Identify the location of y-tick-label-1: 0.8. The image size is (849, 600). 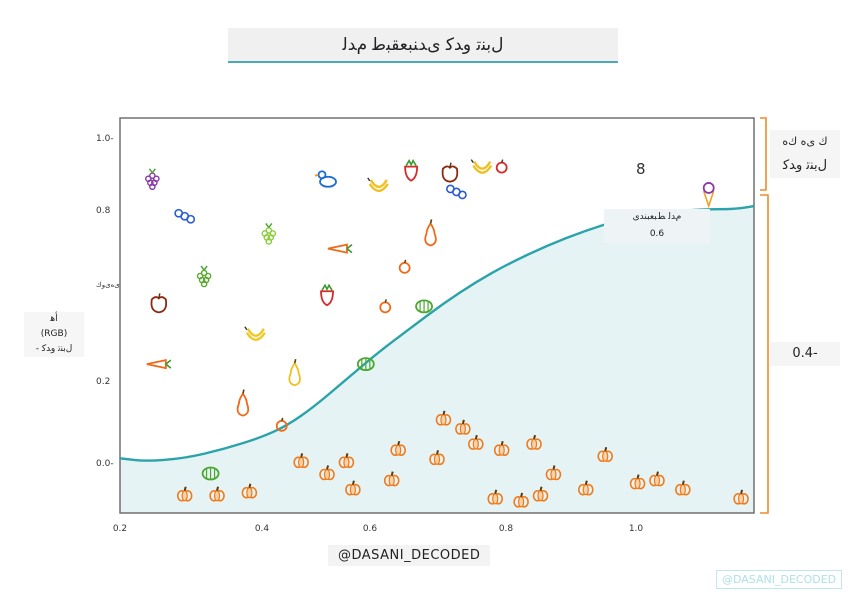
(103, 211).